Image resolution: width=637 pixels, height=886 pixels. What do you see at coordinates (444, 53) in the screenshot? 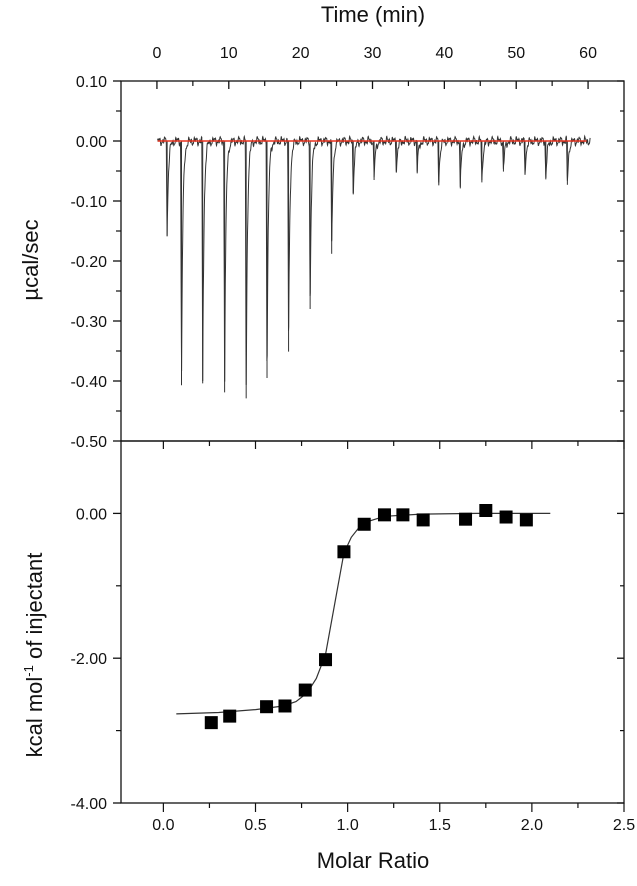
I see `x-tick-label: 40` at bounding box center [444, 53].